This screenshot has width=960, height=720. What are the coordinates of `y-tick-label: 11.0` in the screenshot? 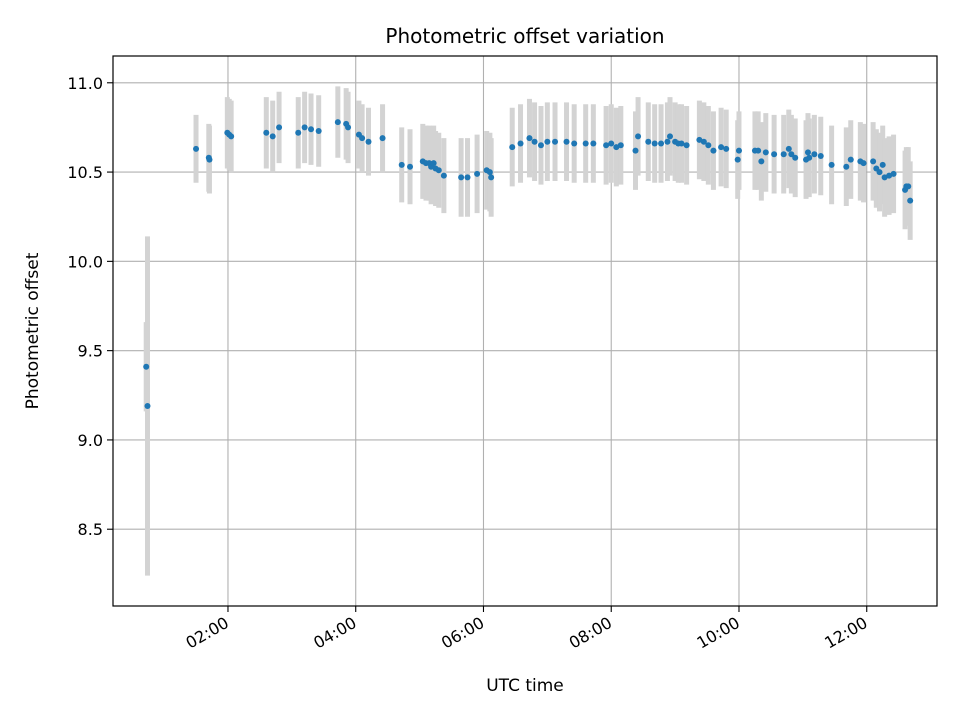 It's located at (85, 83).